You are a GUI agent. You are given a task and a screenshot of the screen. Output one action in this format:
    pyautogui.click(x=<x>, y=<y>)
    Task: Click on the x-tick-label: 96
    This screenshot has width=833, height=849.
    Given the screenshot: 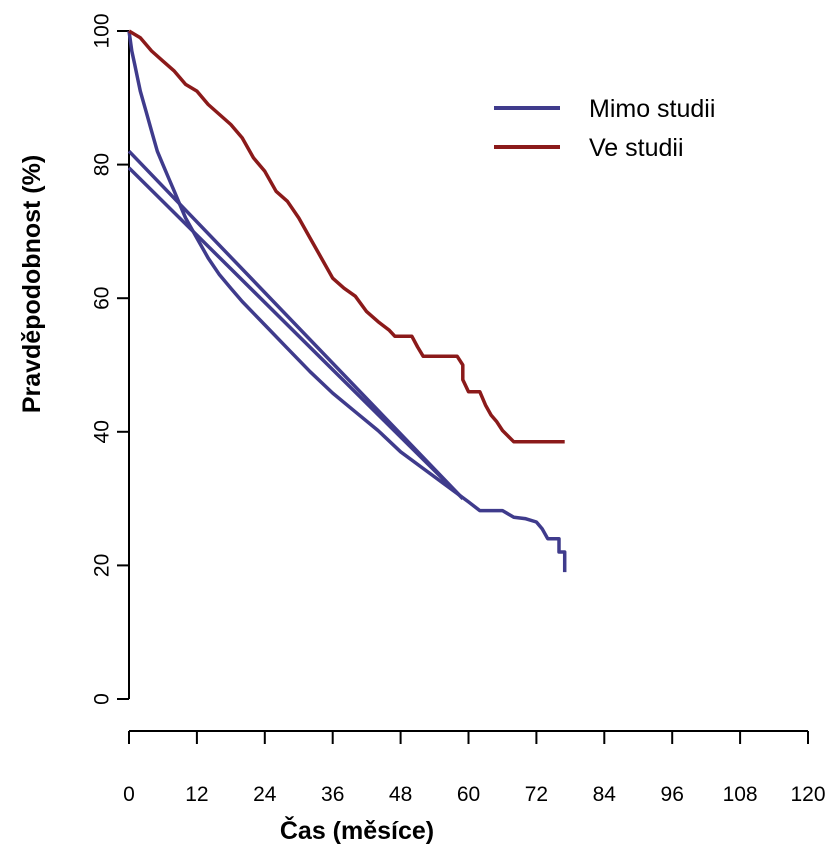 What is the action you would take?
    pyautogui.click(x=672, y=794)
    